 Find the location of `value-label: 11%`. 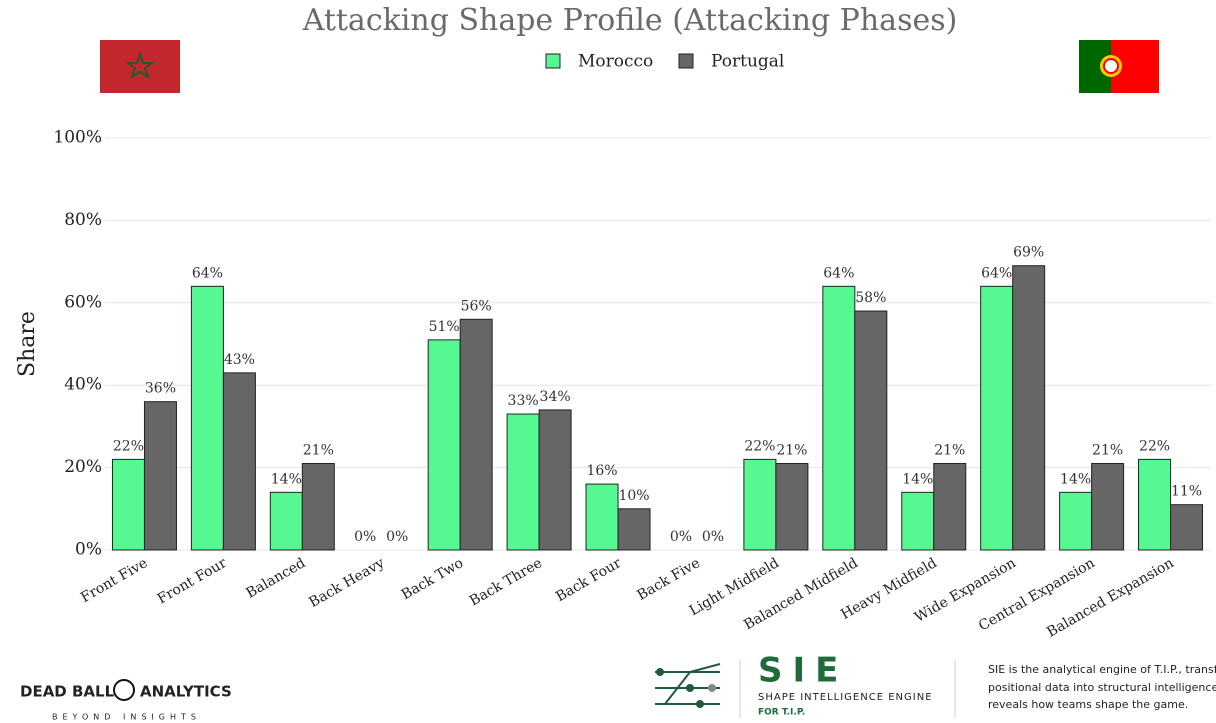

value-label: 11% is located at coordinates (1186, 492).